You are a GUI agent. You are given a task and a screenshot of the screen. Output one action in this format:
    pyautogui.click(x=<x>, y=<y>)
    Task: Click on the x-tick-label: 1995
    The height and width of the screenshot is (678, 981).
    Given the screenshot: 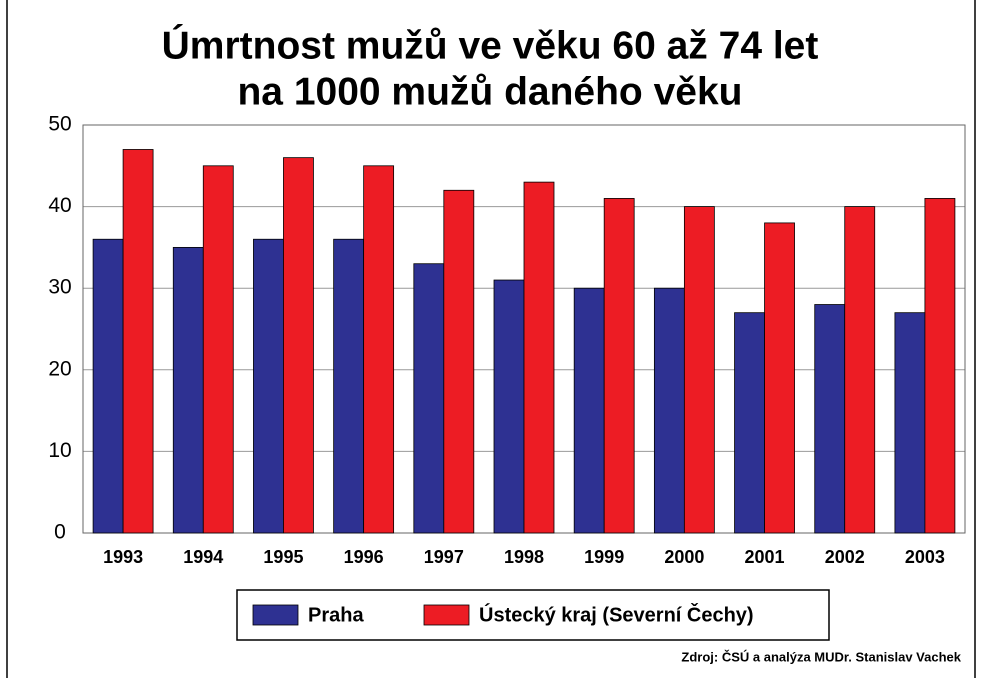 What is the action you would take?
    pyautogui.click(x=283, y=557)
    